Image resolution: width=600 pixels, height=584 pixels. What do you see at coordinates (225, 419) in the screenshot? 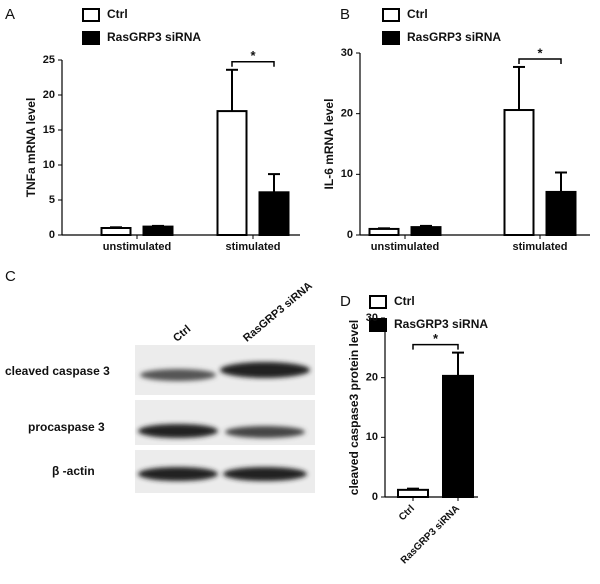
I see `blot-image` at bounding box center [225, 419].